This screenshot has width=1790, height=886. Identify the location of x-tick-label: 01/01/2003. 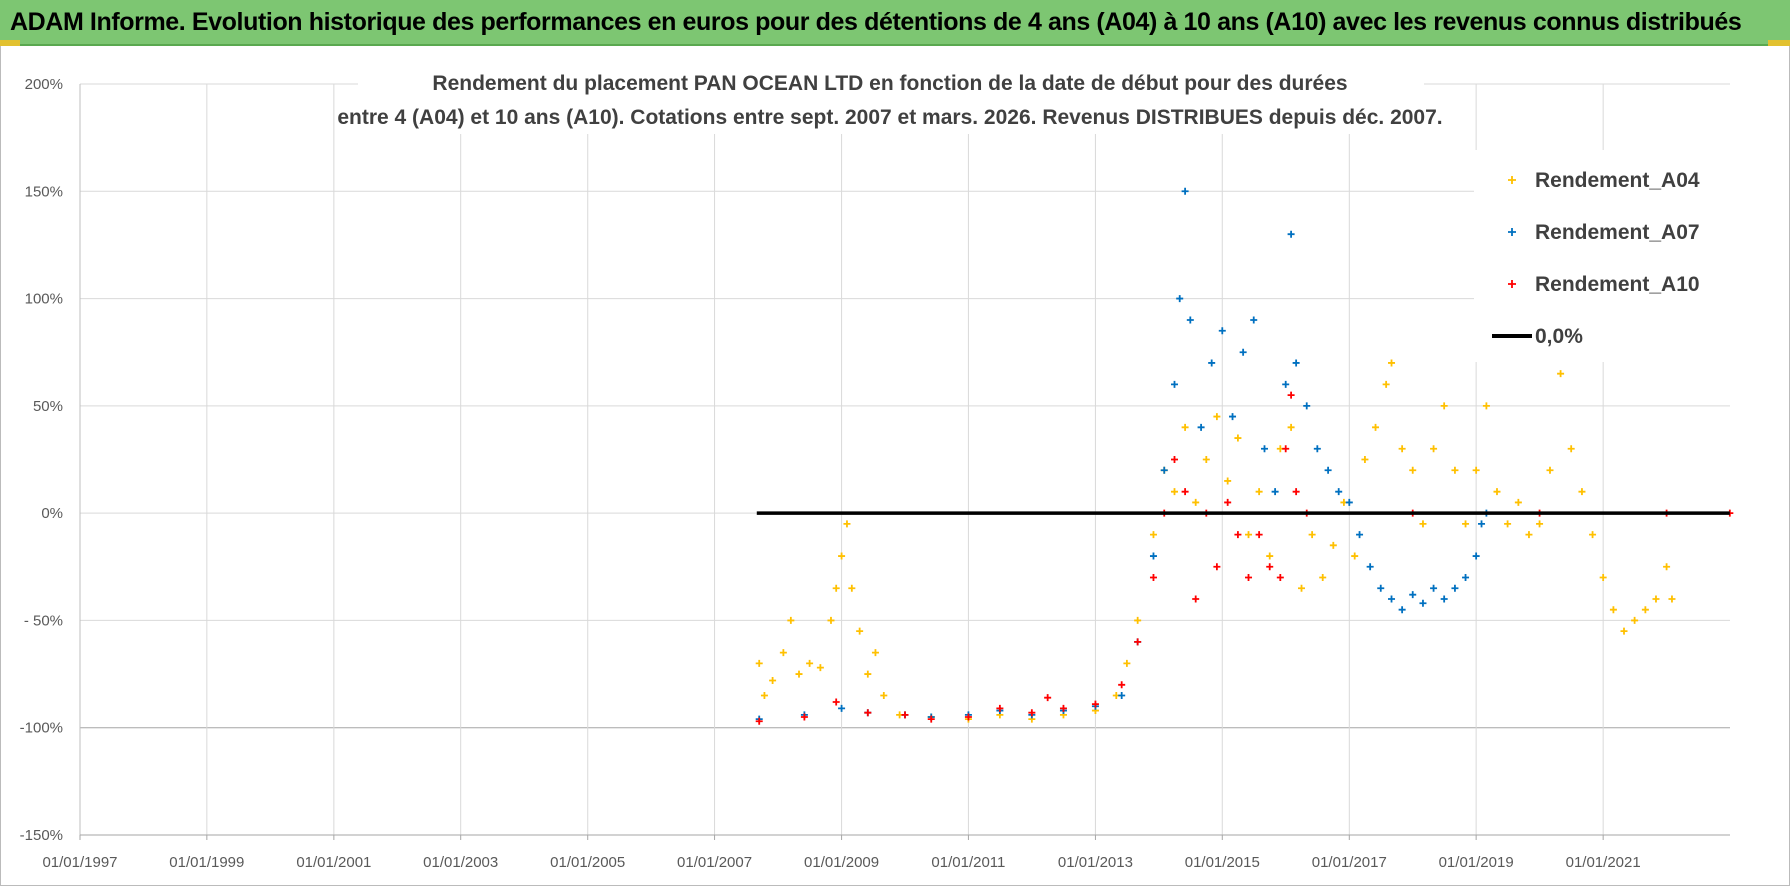
(460, 862).